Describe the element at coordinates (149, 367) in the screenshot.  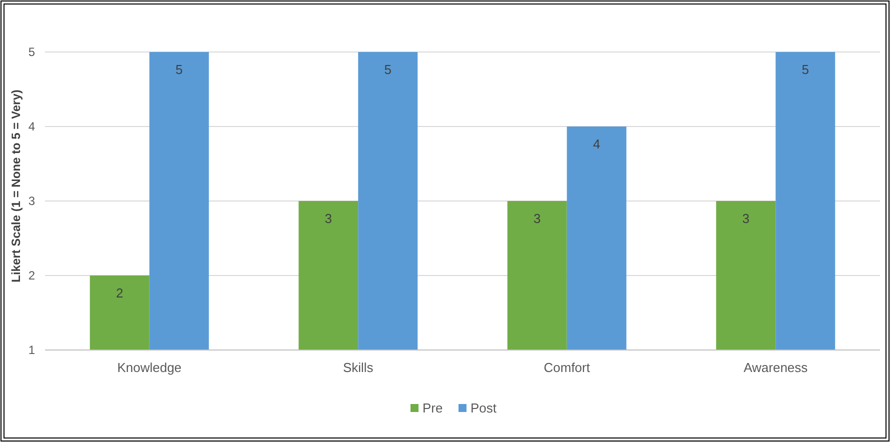
I see `x-tick-label: Knowledge` at that location.